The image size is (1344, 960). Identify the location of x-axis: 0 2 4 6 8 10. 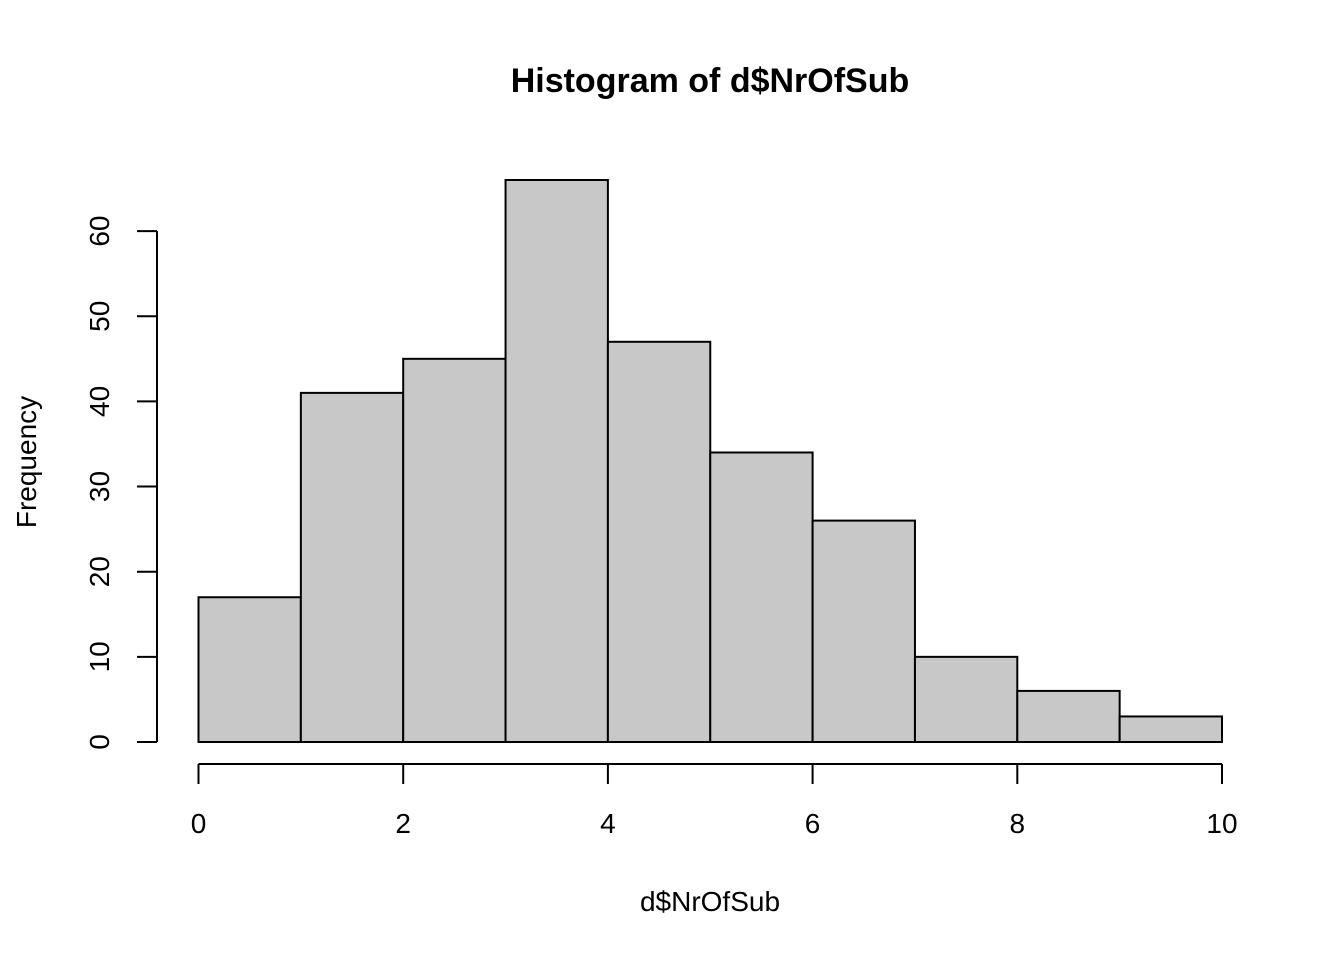
(714, 801).